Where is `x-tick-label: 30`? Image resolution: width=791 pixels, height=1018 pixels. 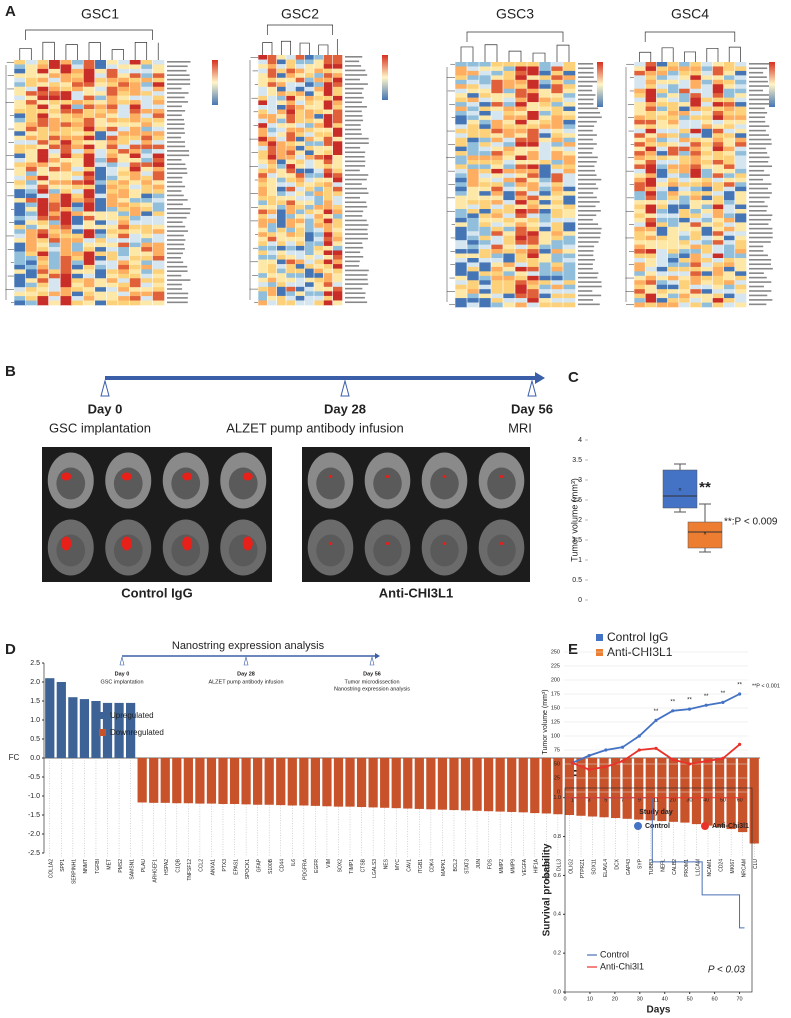
x-tick-label: 30 is located at coordinates (640, 999).